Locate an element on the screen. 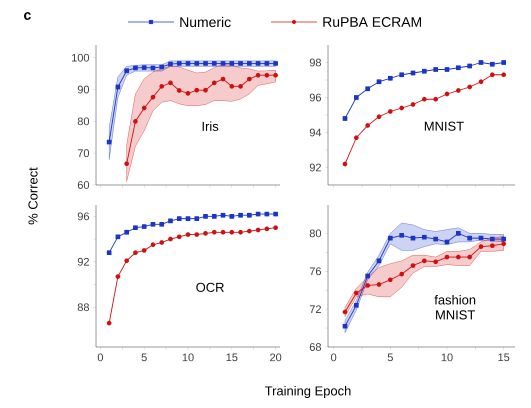  x-tick-label: 10 is located at coordinates (188, 358).